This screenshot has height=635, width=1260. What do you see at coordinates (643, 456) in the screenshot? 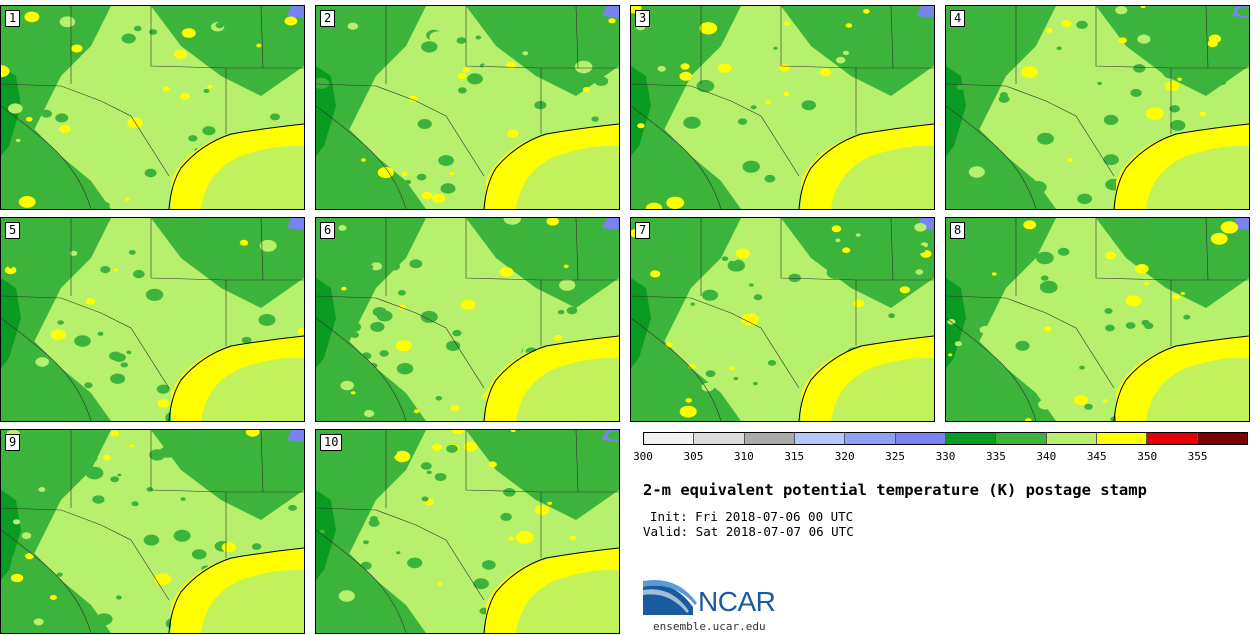
I see `colorbar-tick-label: 300` at bounding box center [643, 456].